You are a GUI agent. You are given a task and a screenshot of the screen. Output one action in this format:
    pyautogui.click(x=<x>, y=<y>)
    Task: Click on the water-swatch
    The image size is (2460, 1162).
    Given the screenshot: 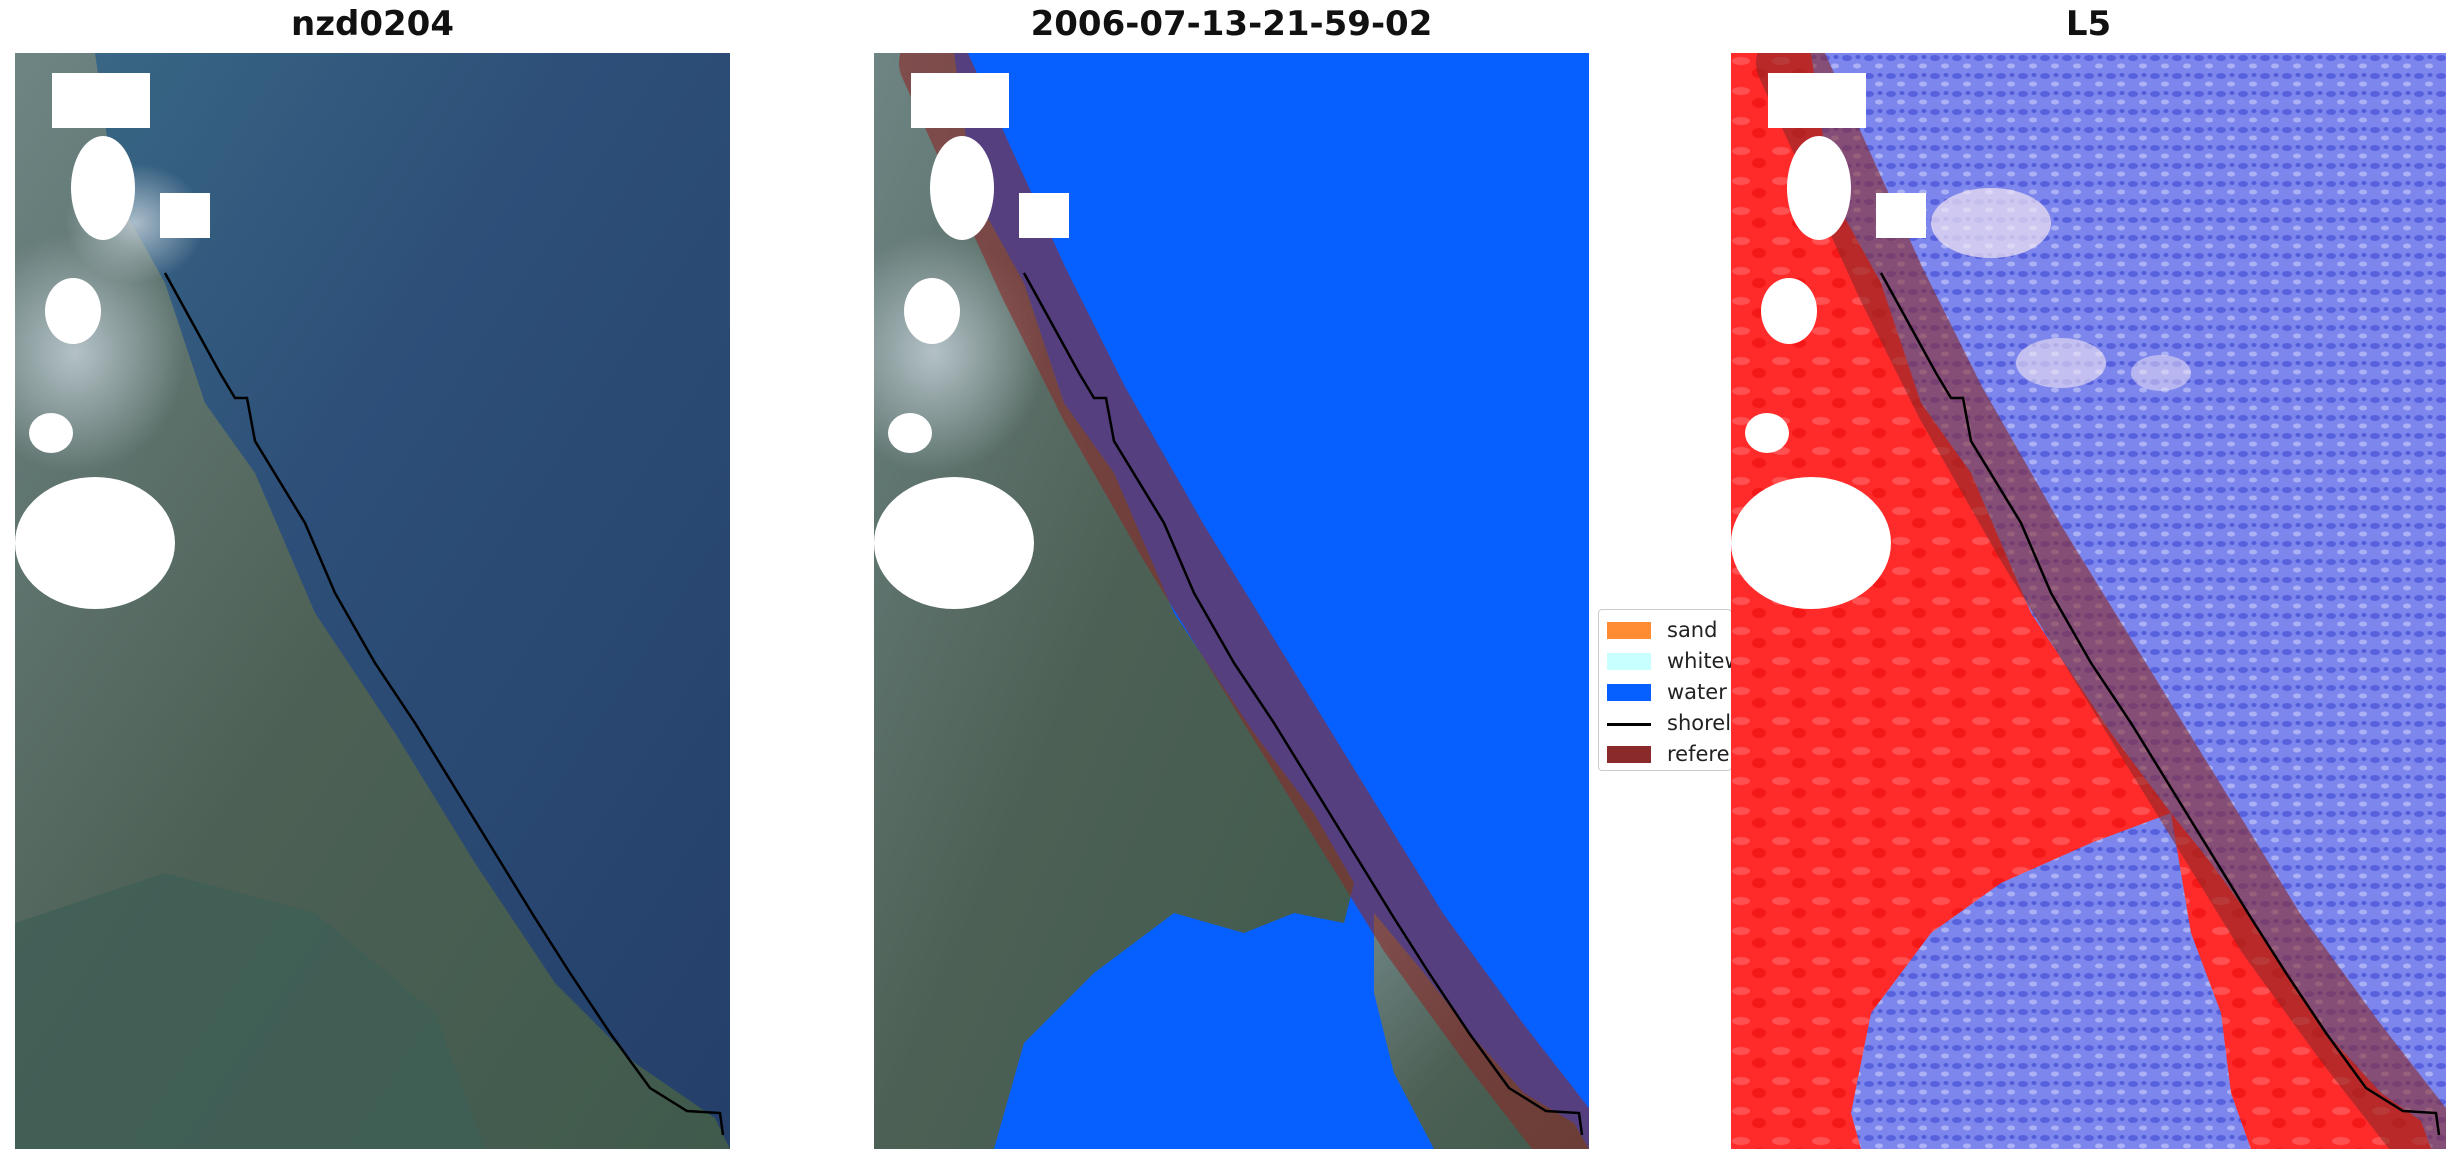 What is the action you would take?
    pyautogui.click(x=1629, y=692)
    